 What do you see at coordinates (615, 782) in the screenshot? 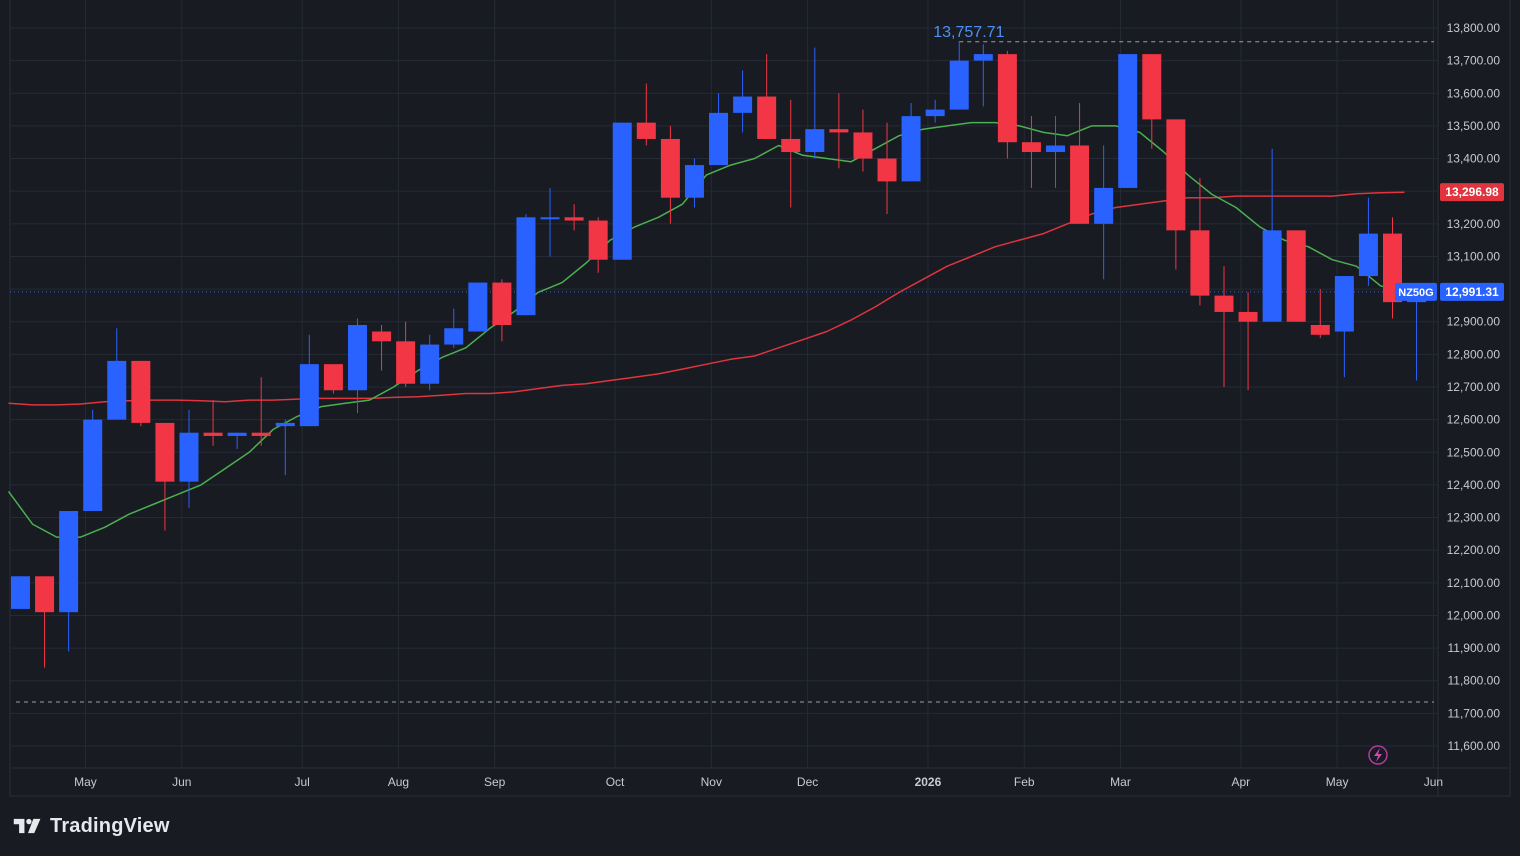
I see `x-tick-label: Oct` at bounding box center [615, 782].